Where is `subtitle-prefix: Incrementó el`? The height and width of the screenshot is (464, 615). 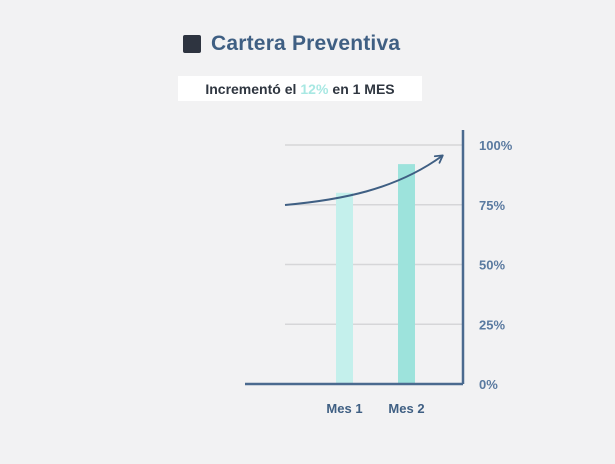
subtitle-prefix: Incrementó el is located at coordinates (251, 88).